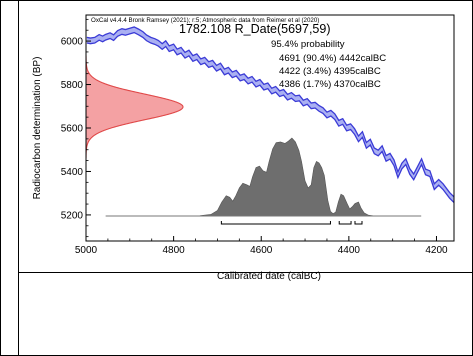  I want to click on split-rule, so click(245, 272).